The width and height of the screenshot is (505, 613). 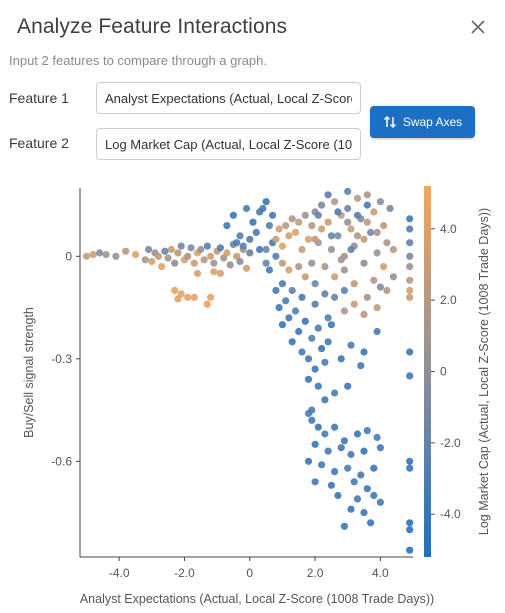 What do you see at coordinates (450, 443) in the screenshot?
I see `colorbar-tick-label: -2.0` at bounding box center [450, 443].